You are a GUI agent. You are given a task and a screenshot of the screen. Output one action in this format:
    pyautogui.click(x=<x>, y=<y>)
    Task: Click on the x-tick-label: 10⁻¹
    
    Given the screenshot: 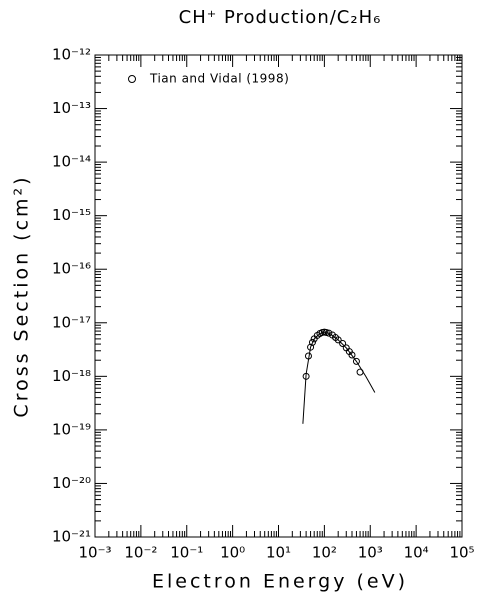 What is the action you would take?
    pyautogui.click(x=186, y=553)
    